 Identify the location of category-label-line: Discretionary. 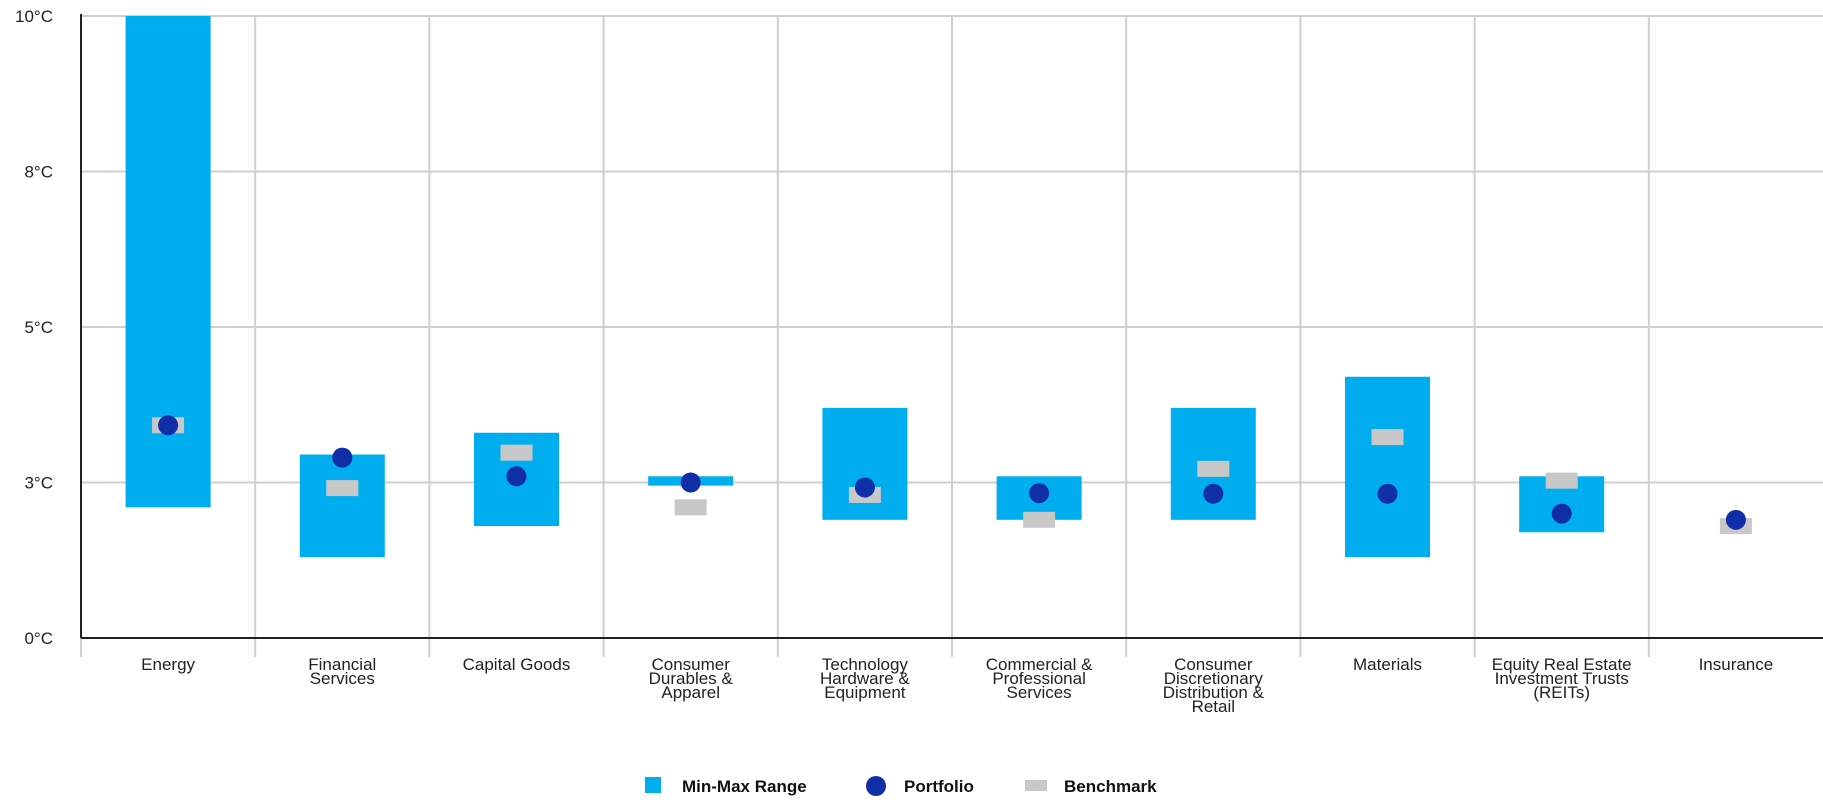
(1214, 678).